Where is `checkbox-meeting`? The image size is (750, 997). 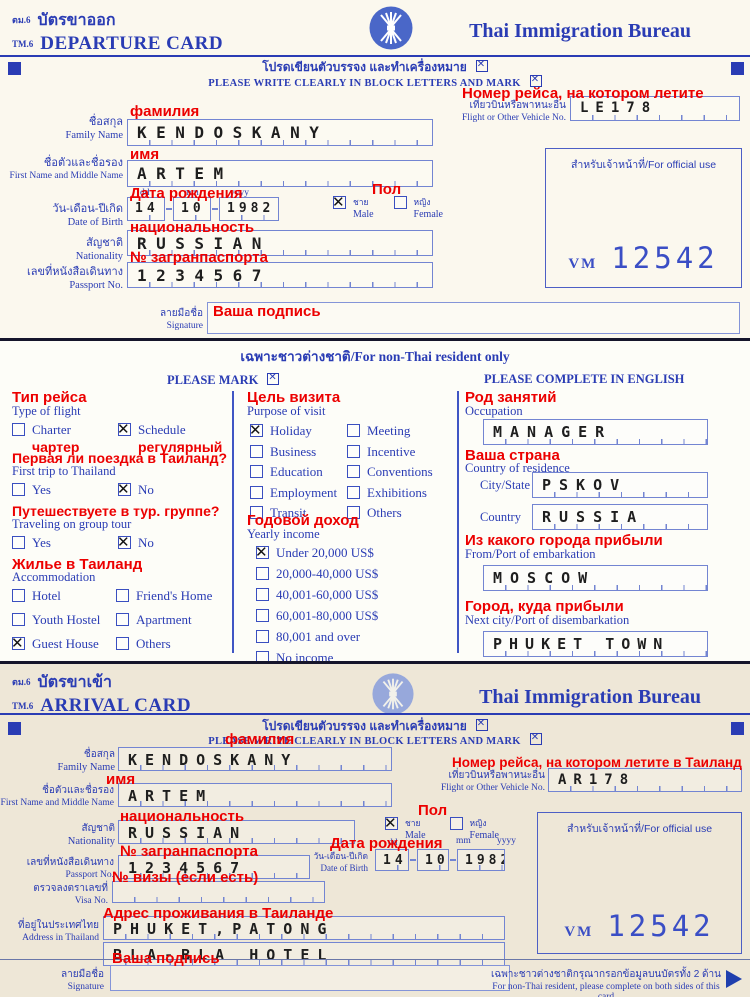 checkbox-meeting is located at coordinates (353, 430).